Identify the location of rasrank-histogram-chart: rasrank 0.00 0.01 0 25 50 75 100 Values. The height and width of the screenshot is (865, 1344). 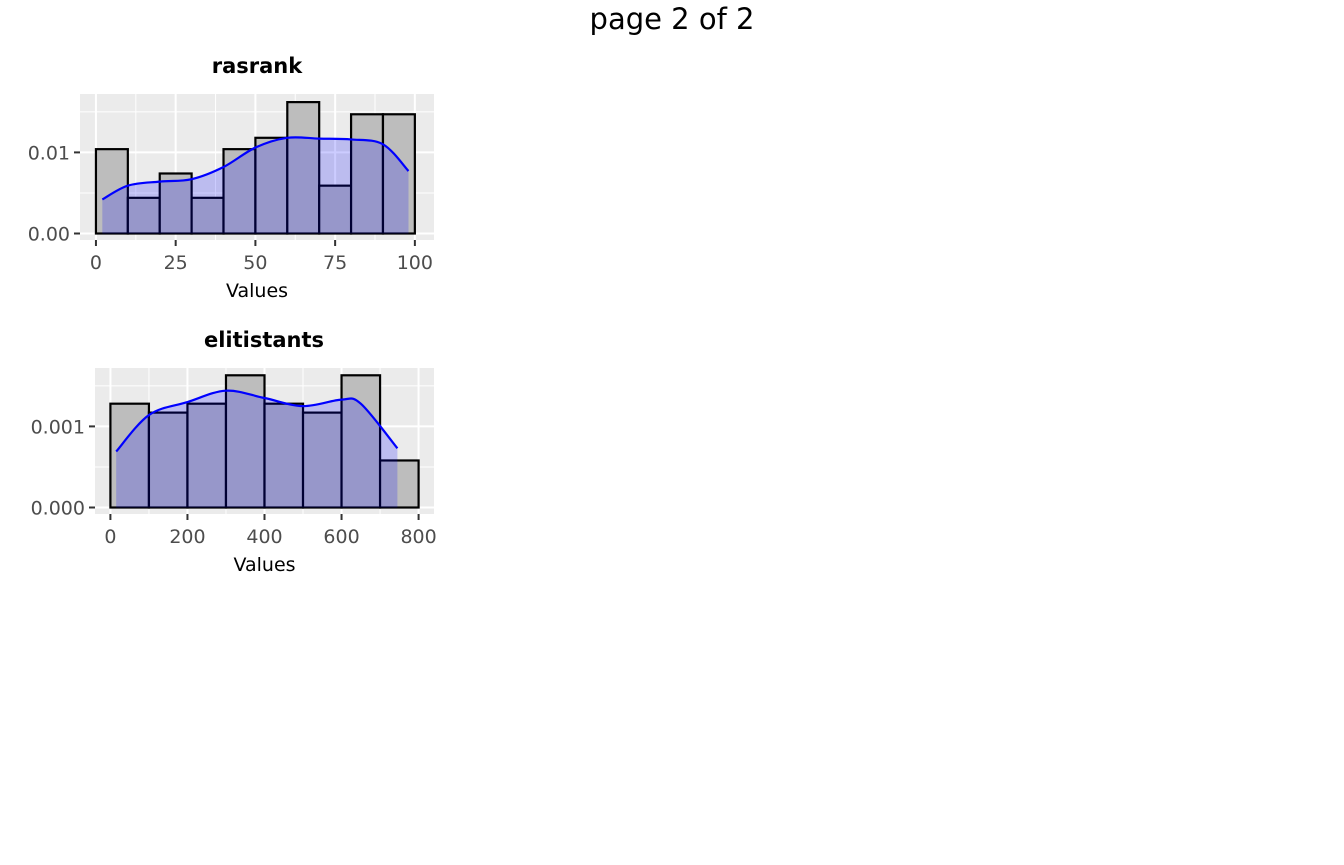
(231, 178).